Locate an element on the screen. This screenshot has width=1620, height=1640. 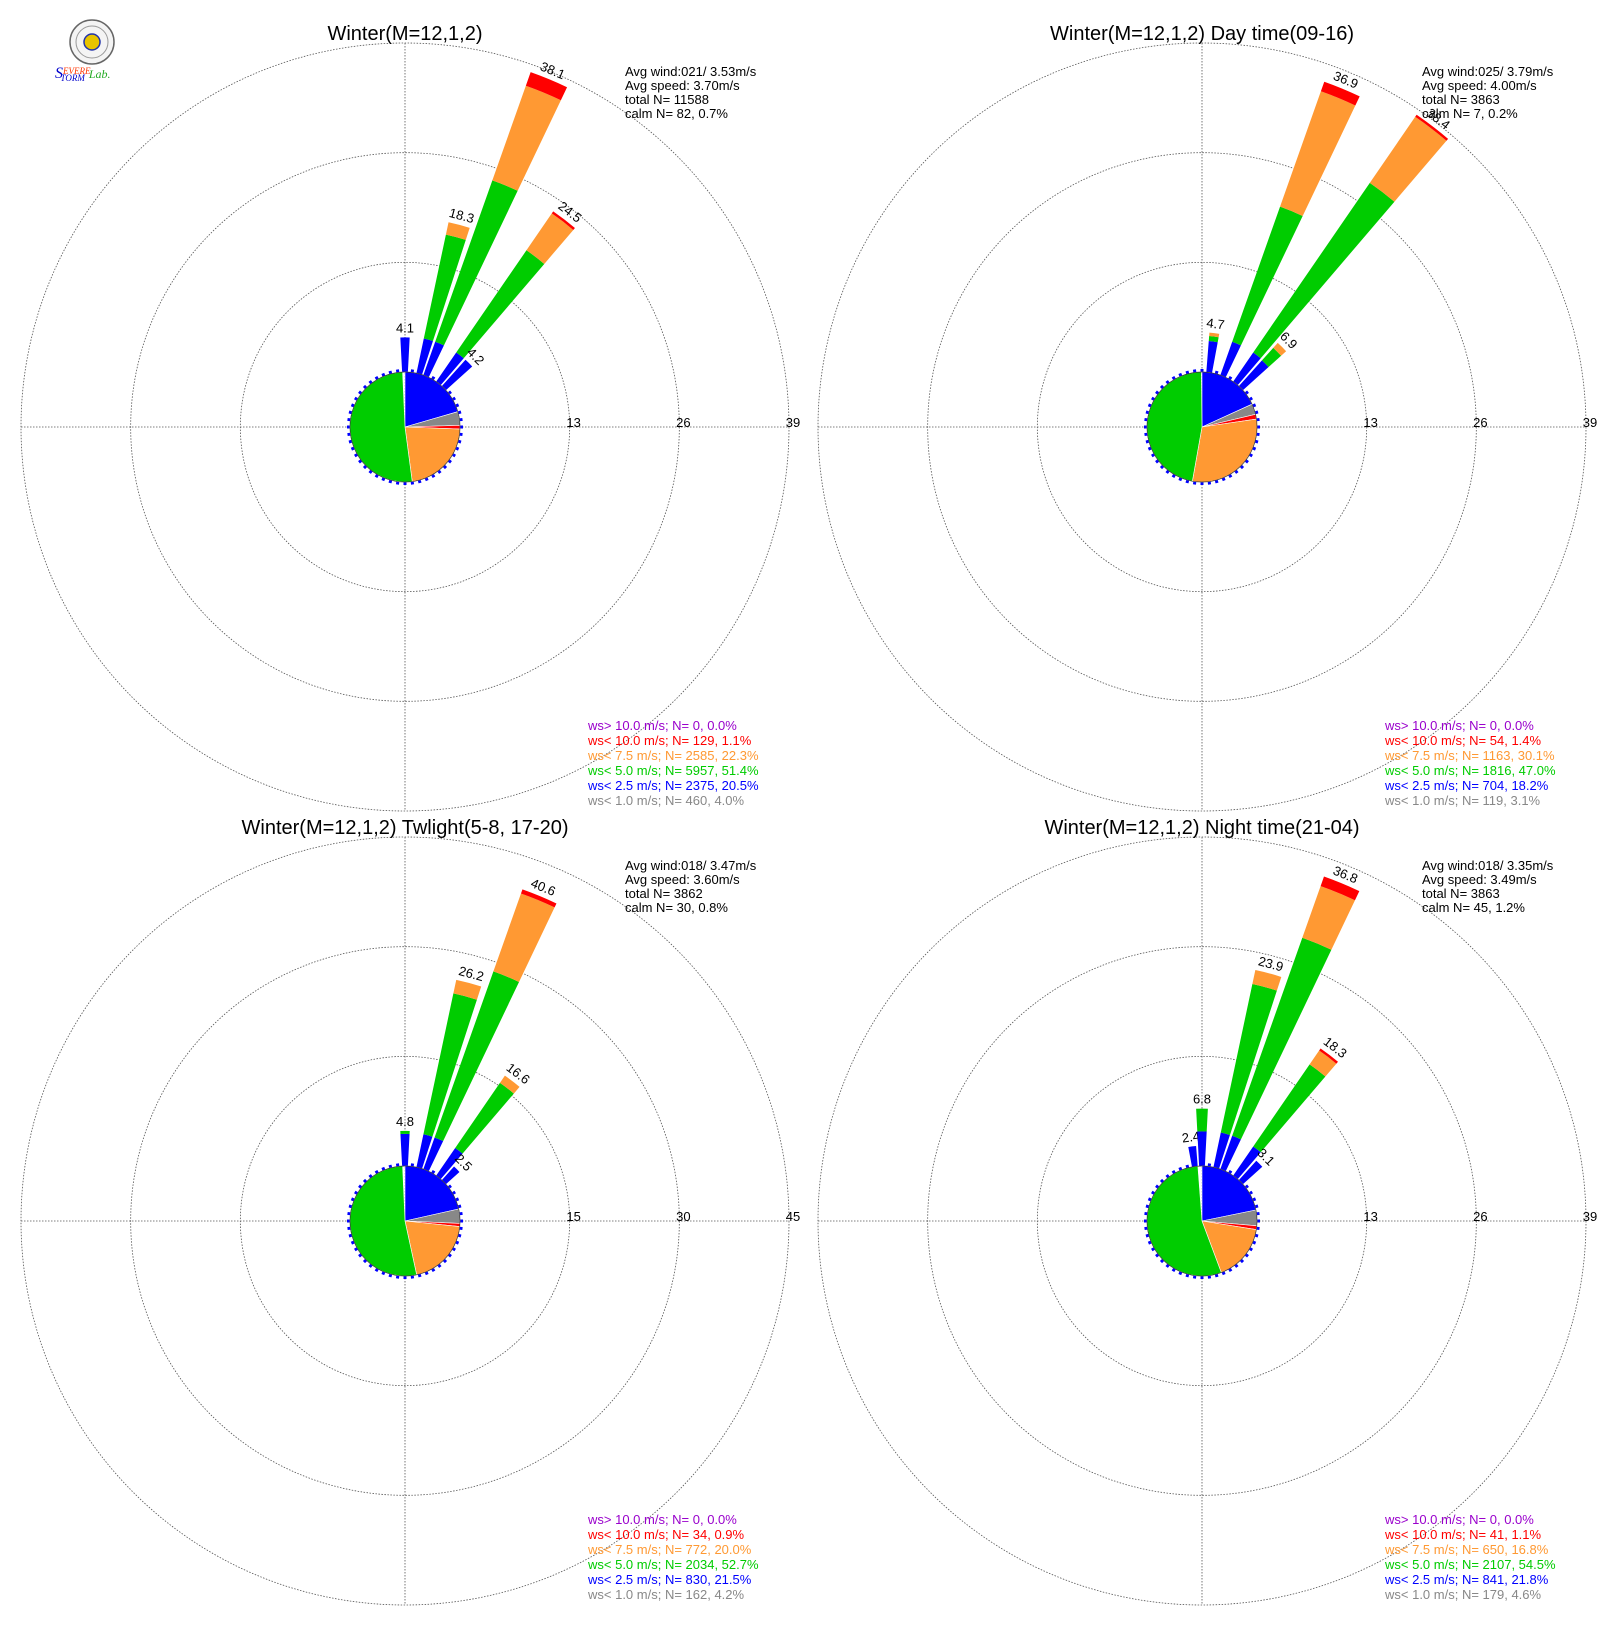
ring-label: 15 is located at coordinates (573, 1216).